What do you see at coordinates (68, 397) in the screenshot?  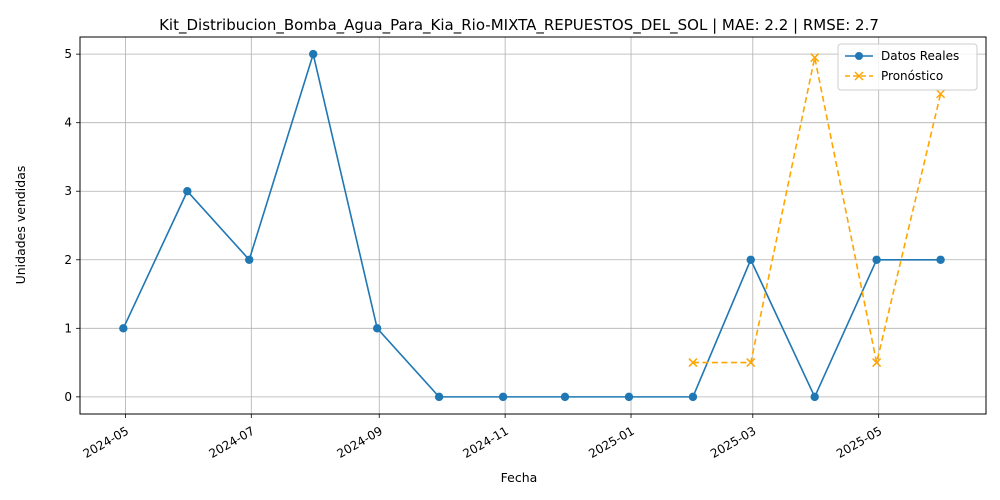 I see `y-tick-label: 0` at bounding box center [68, 397].